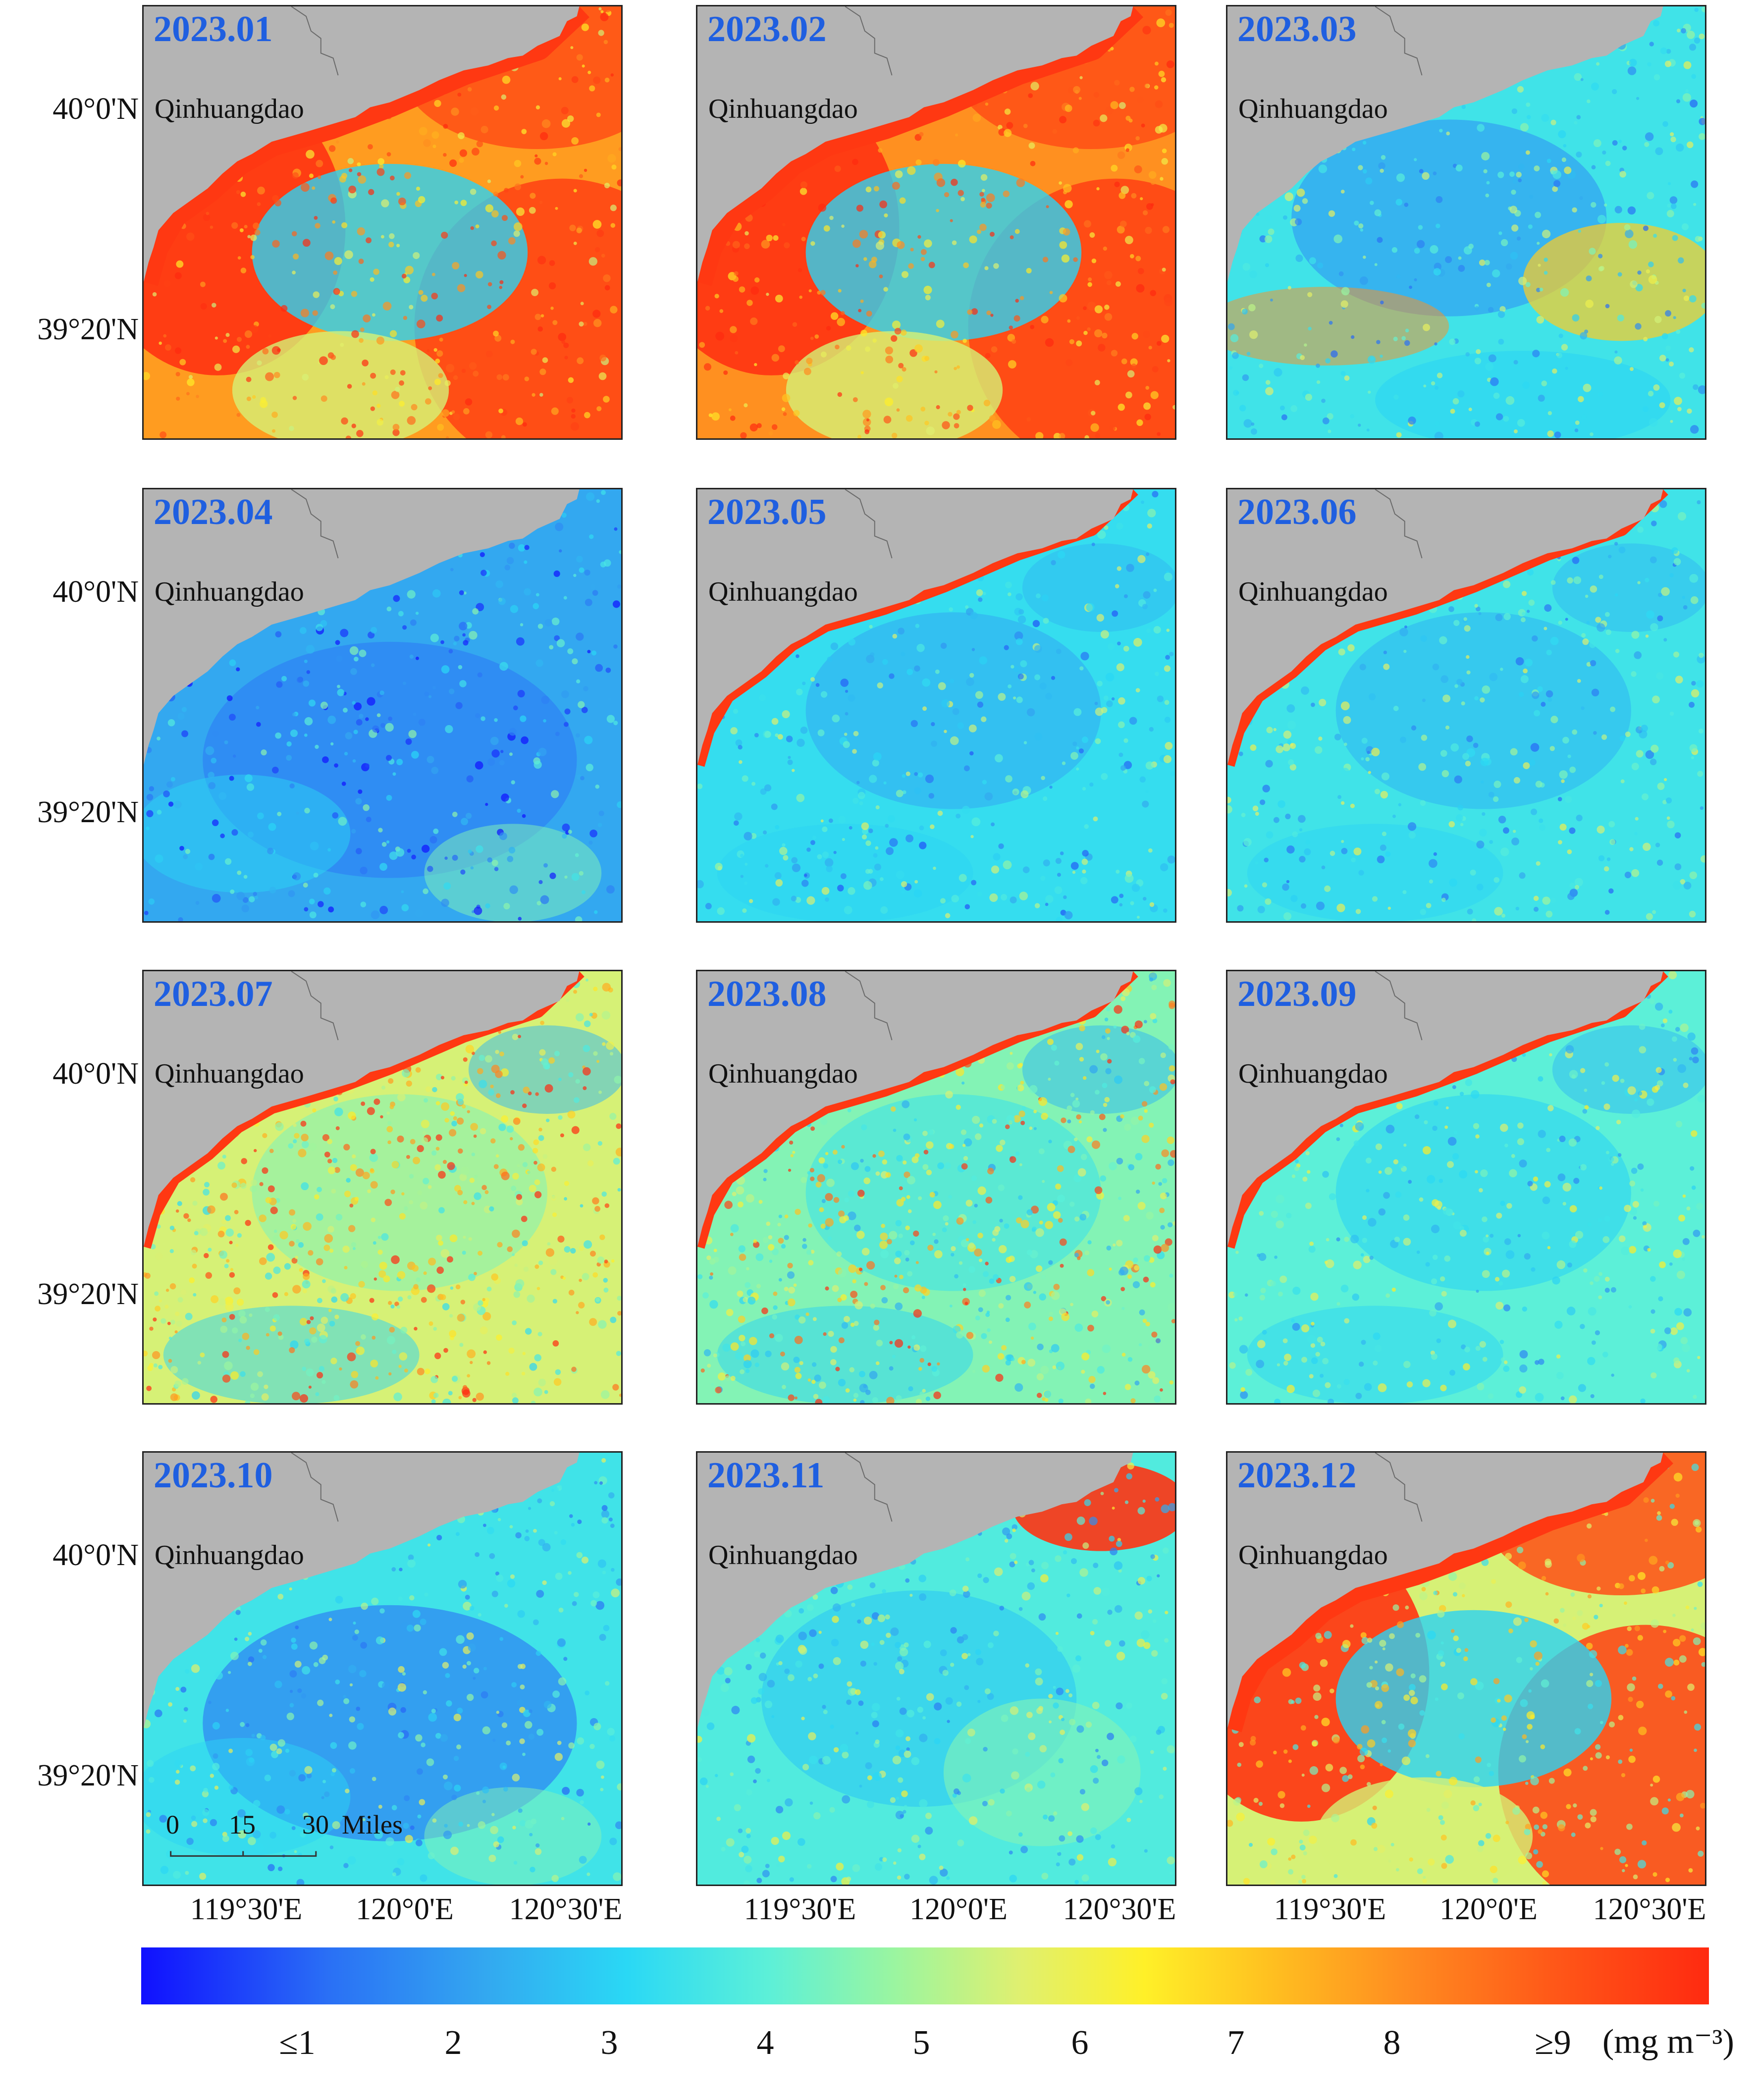  What do you see at coordinates (1098, 587) in the screenshot?
I see `concentration-patch` at bounding box center [1098, 587].